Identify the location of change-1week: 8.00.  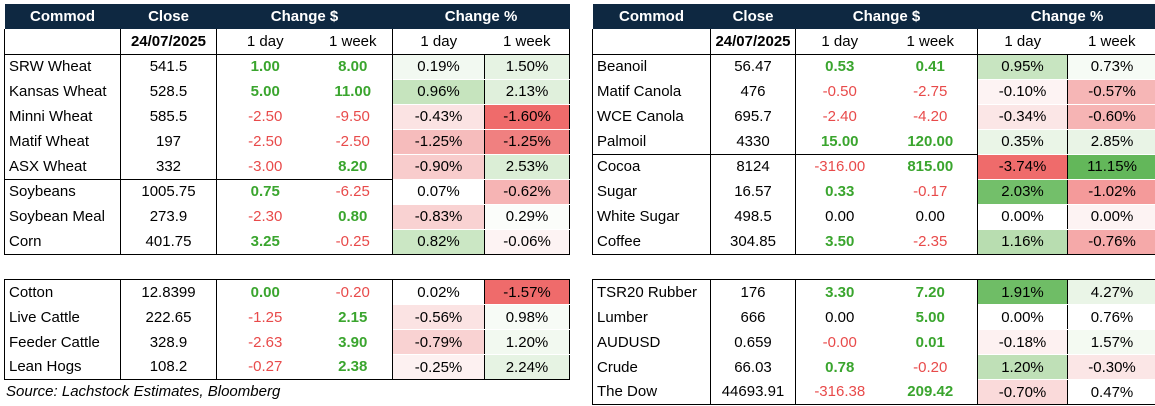
(353, 66).